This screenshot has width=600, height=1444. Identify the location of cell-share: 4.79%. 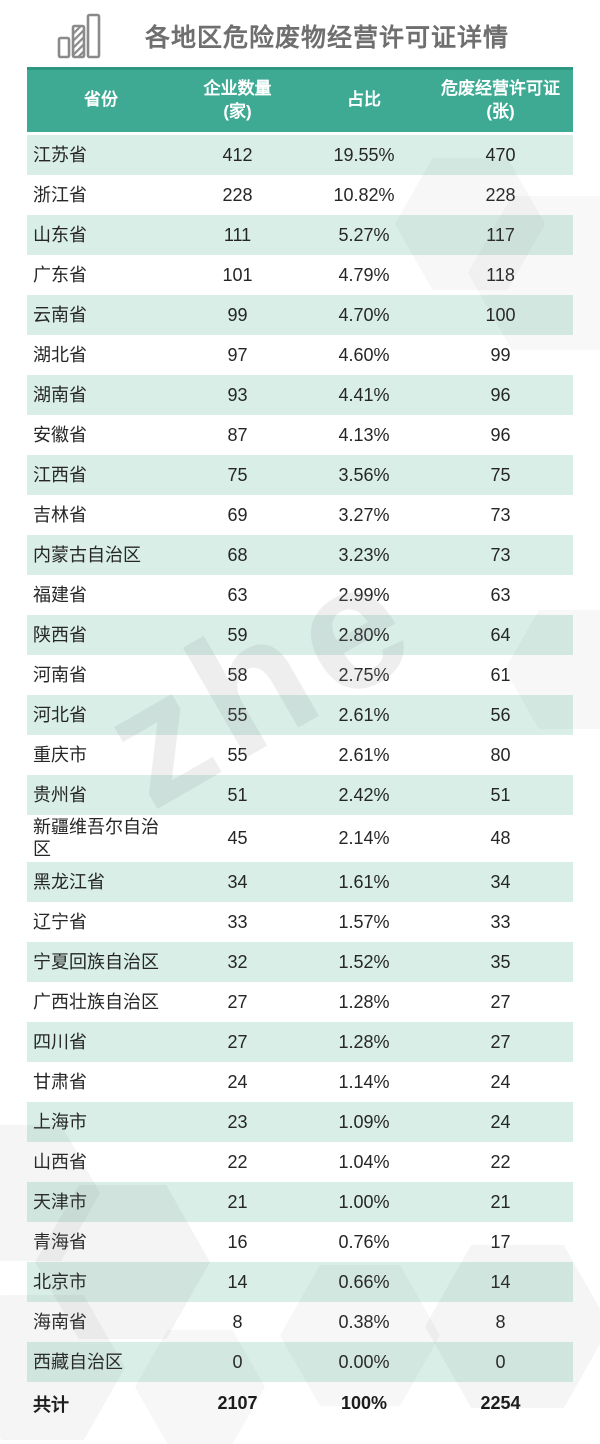
(364, 274).